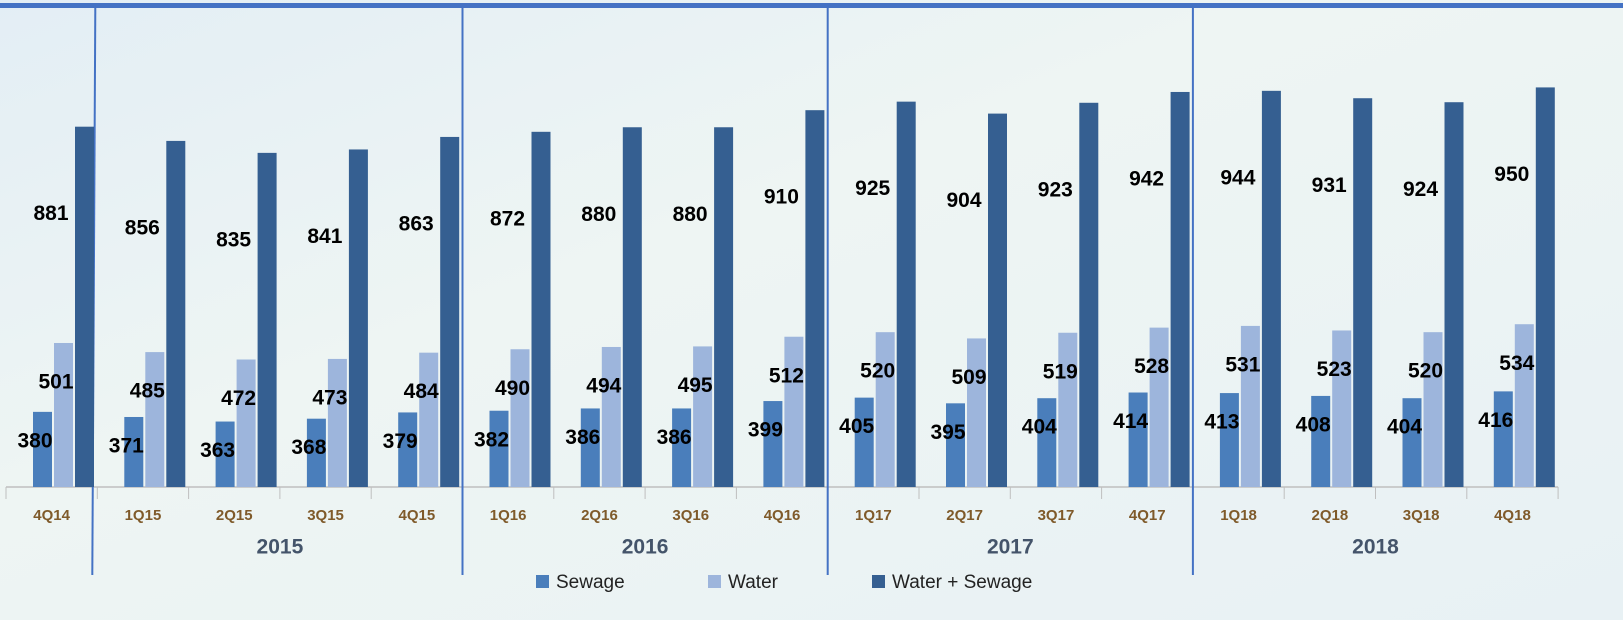 The width and height of the screenshot is (1623, 620). What do you see at coordinates (1420, 189) in the screenshot?
I see `data-label: 924` at bounding box center [1420, 189].